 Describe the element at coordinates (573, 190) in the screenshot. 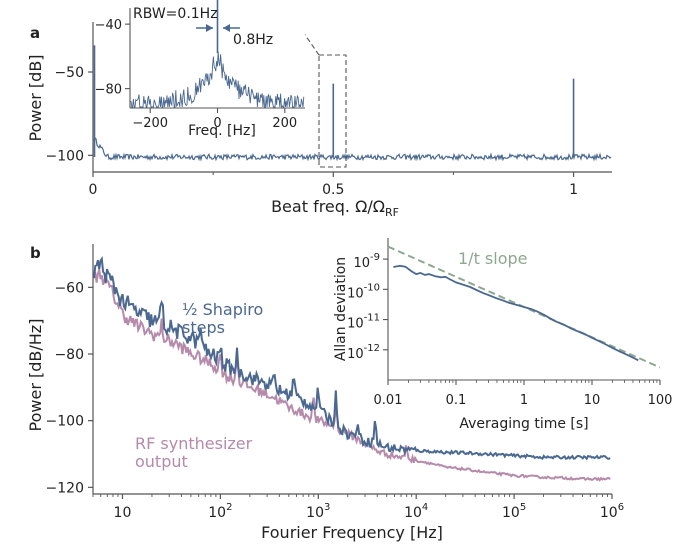

I see `panel-a-xtick-label: 1` at that location.